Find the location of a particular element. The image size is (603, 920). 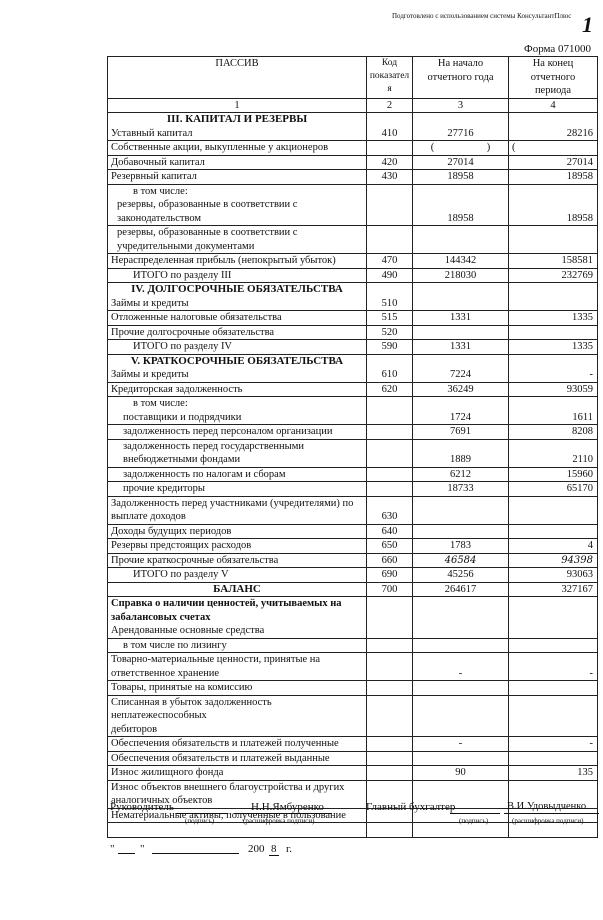

row-label: Доходы будущих периодов is located at coordinates (171, 531).